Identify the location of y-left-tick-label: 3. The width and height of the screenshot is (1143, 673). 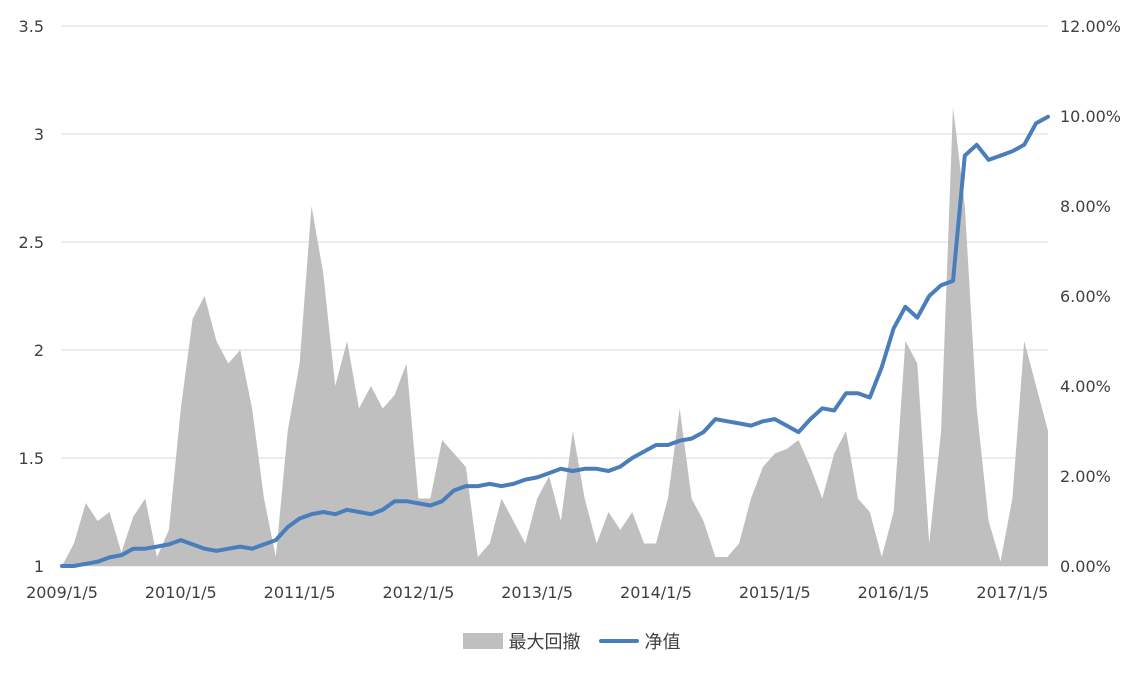
(39, 134).